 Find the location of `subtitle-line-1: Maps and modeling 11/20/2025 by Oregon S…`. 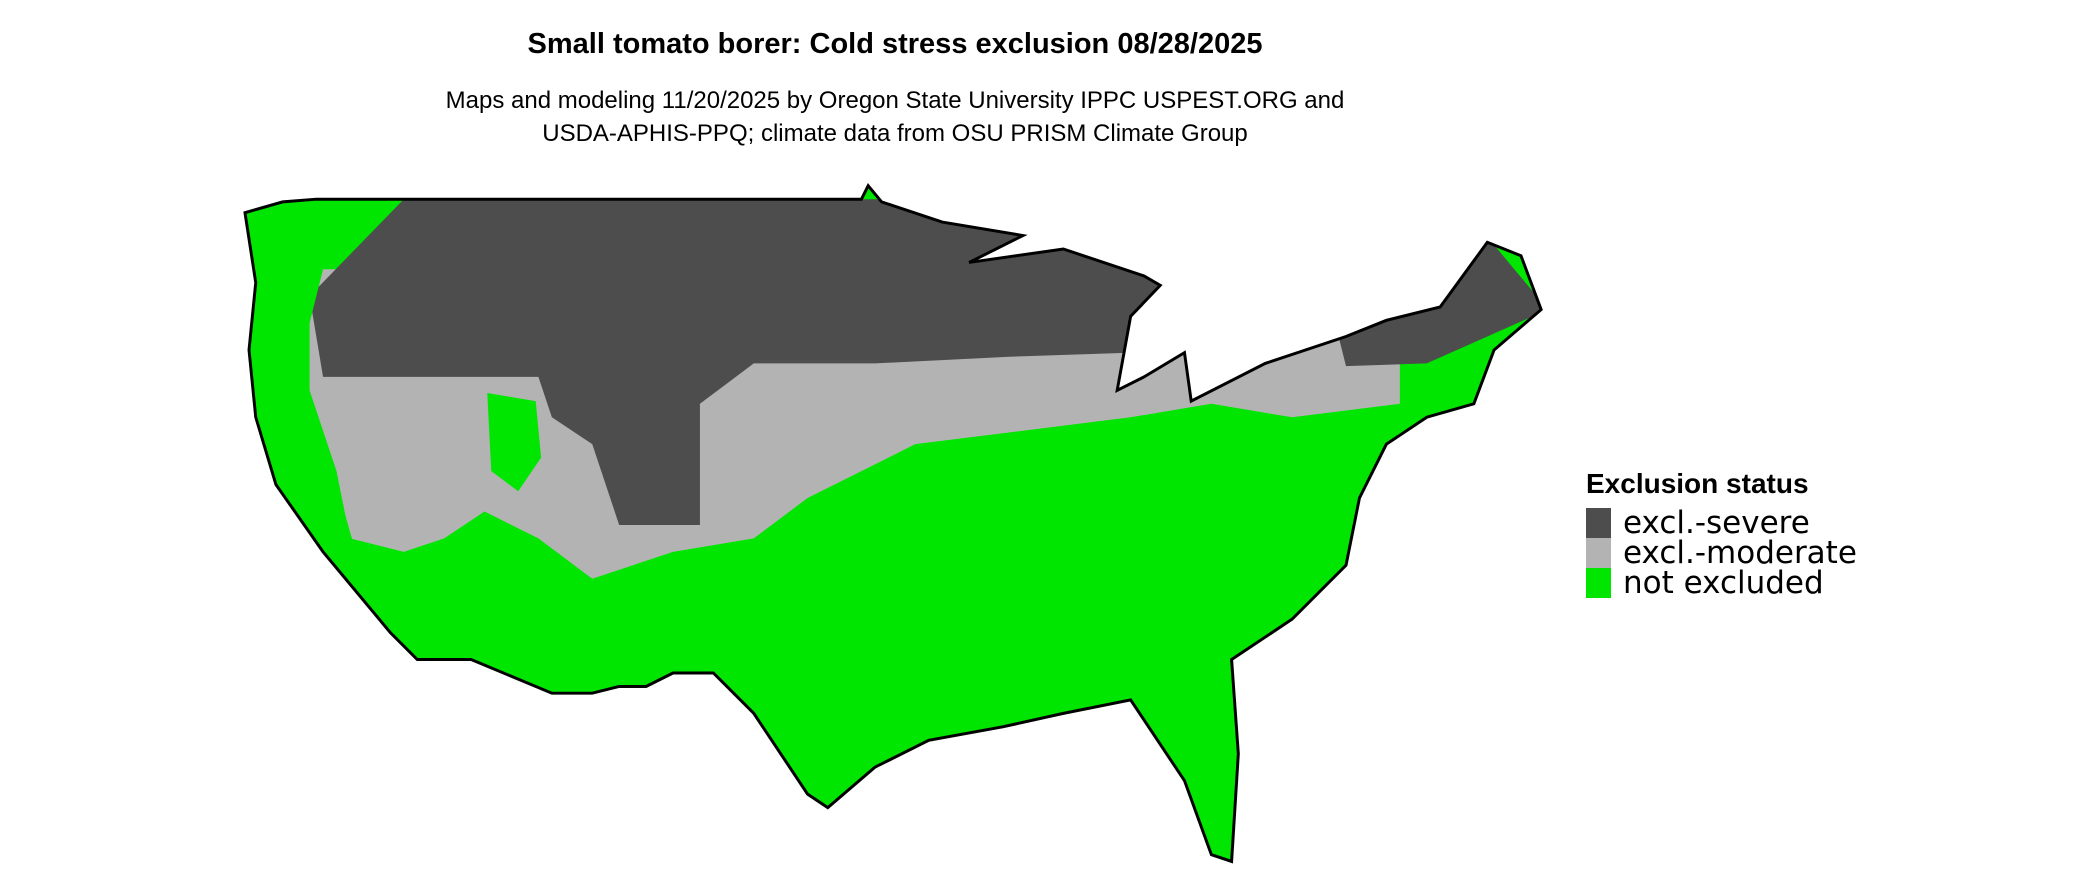

subtitle-line-1: Maps and modeling 11/20/2025 by Oregon S… is located at coordinates (895, 100).